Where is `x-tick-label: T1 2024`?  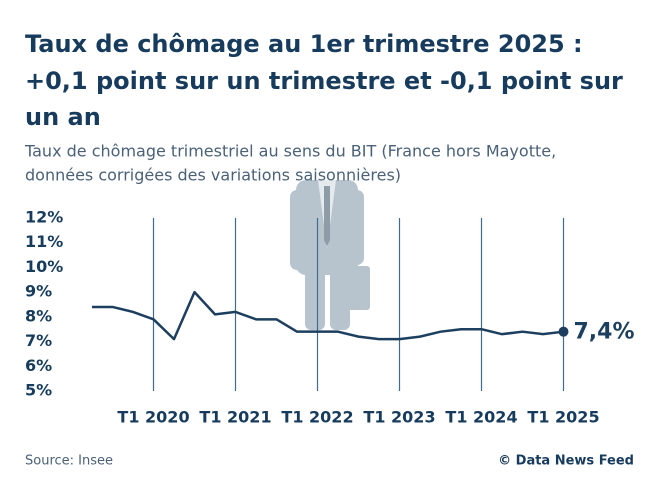
x-tick-label: T1 2024 is located at coordinates (481, 417).